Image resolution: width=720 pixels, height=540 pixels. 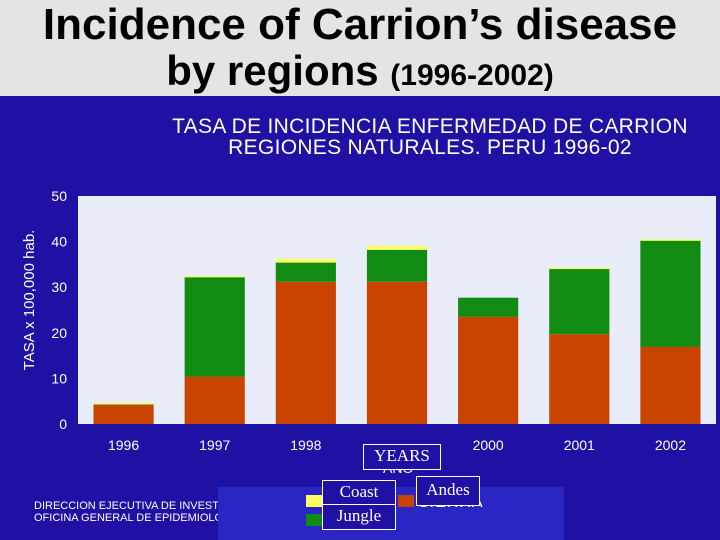 What do you see at coordinates (488, 307) in the screenshot?
I see `bar-selva-2000` at bounding box center [488, 307].